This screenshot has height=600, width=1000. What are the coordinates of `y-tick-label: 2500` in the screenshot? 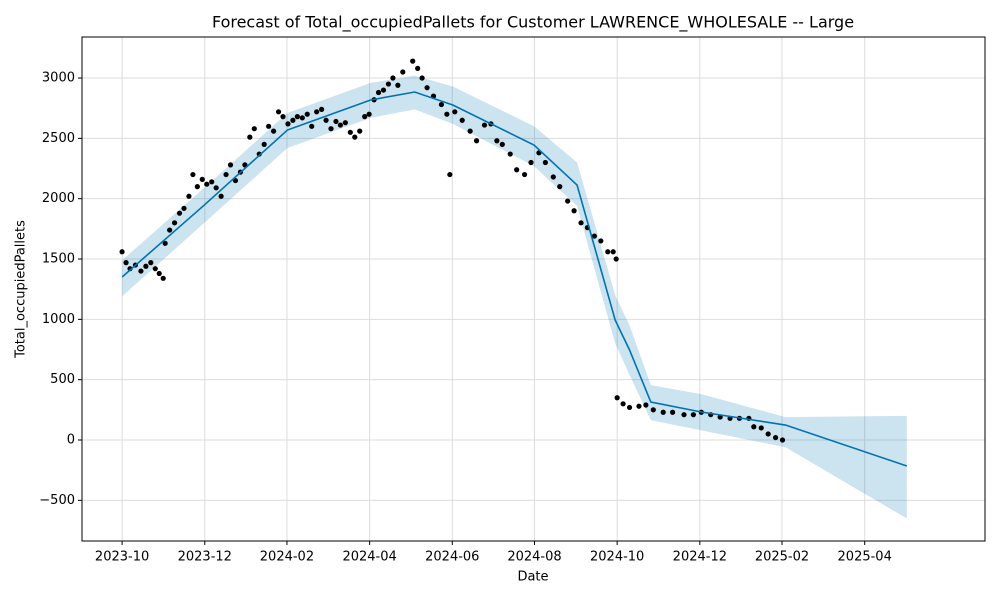 It's located at (58, 138).